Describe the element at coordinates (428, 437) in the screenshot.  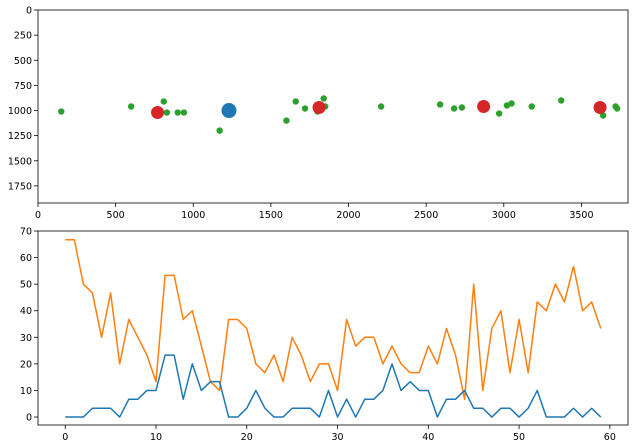
I see `x-tick-label: 40` at that location.